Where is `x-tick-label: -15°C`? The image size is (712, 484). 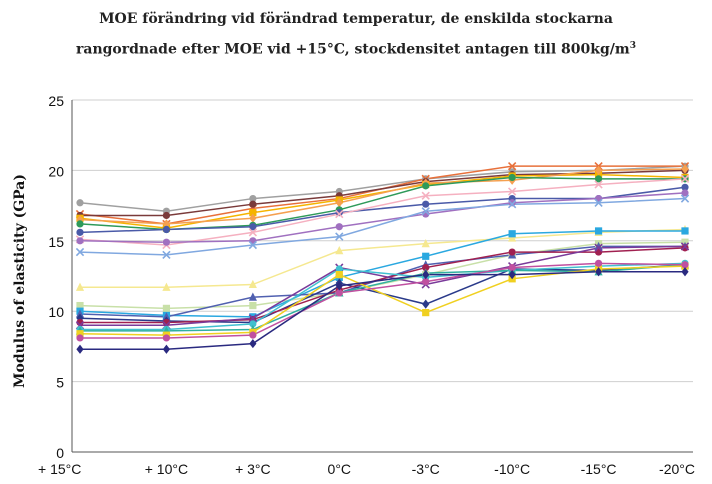 x-tick-label: -15°C is located at coordinates (599, 469).